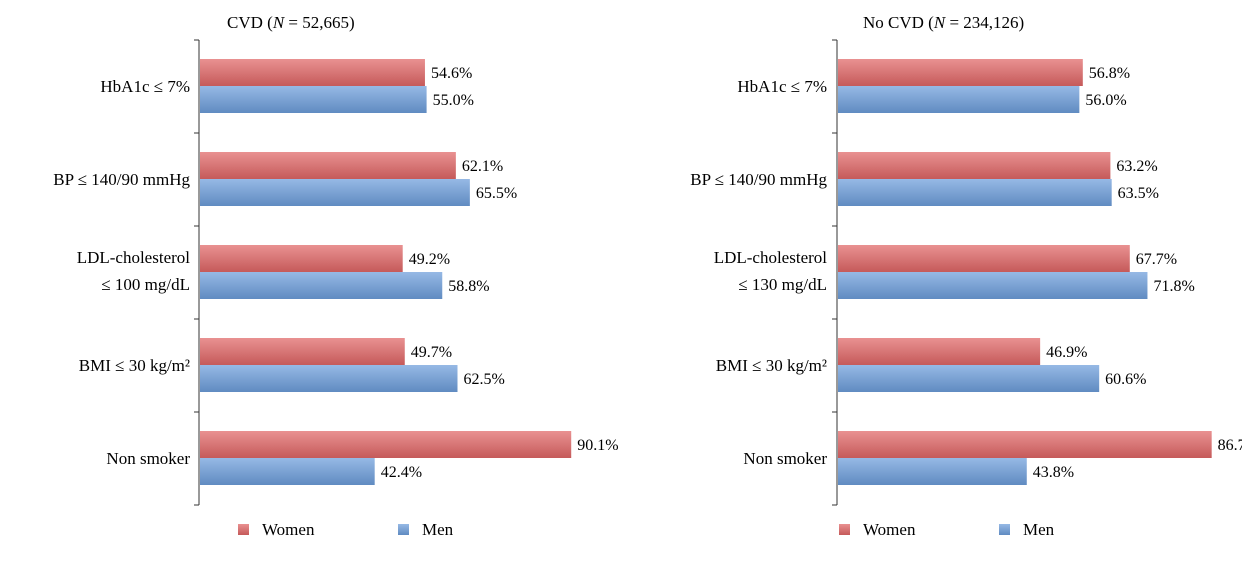 Image resolution: width=1242 pixels, height=572 pixels. What do you see at coordinates (1136, 166) in the screenshot?
I see `data-label: 63.2%` at bounding box center [1136, 166].